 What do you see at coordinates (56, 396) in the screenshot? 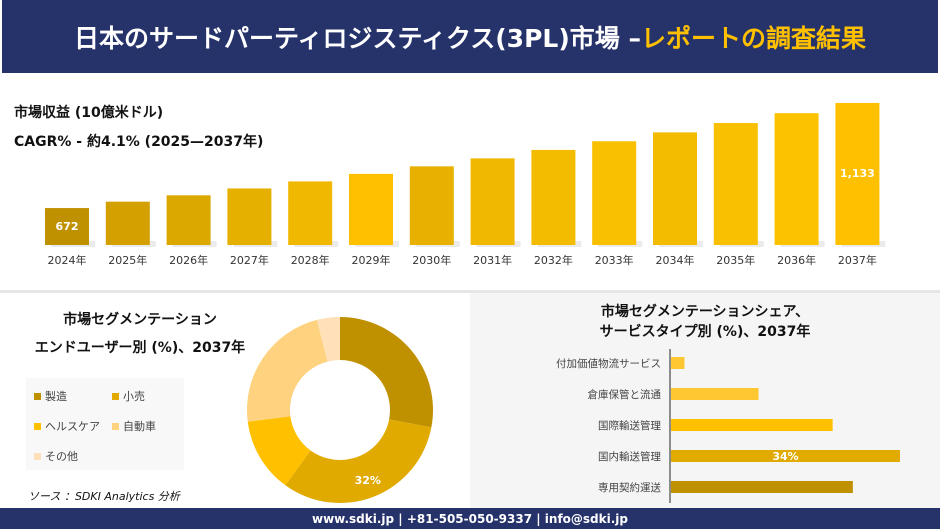
I see `legend-label: 製造` at bounding box center [56, 396].